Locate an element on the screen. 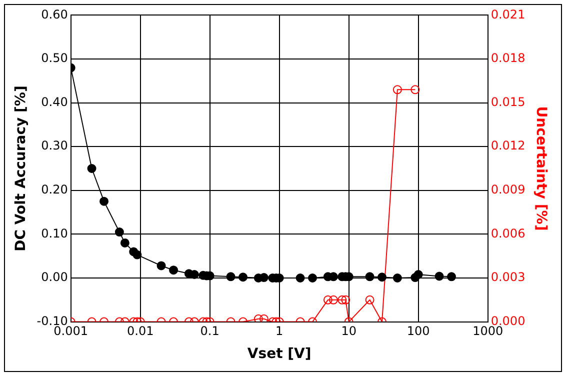 This screenshot has width=568, height=378. y-tick-label: 0.40 is located at coordinates (54, 101).